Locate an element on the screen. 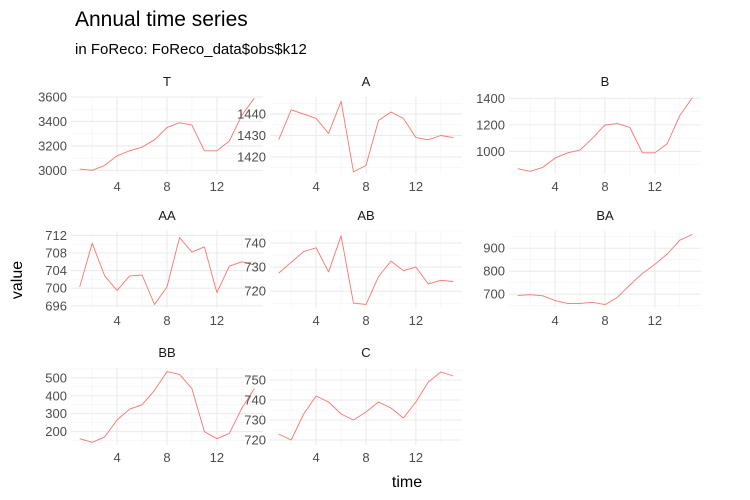 The image size is (750, 500). panel-strip-label: BA is located at coordinates (605, 215).